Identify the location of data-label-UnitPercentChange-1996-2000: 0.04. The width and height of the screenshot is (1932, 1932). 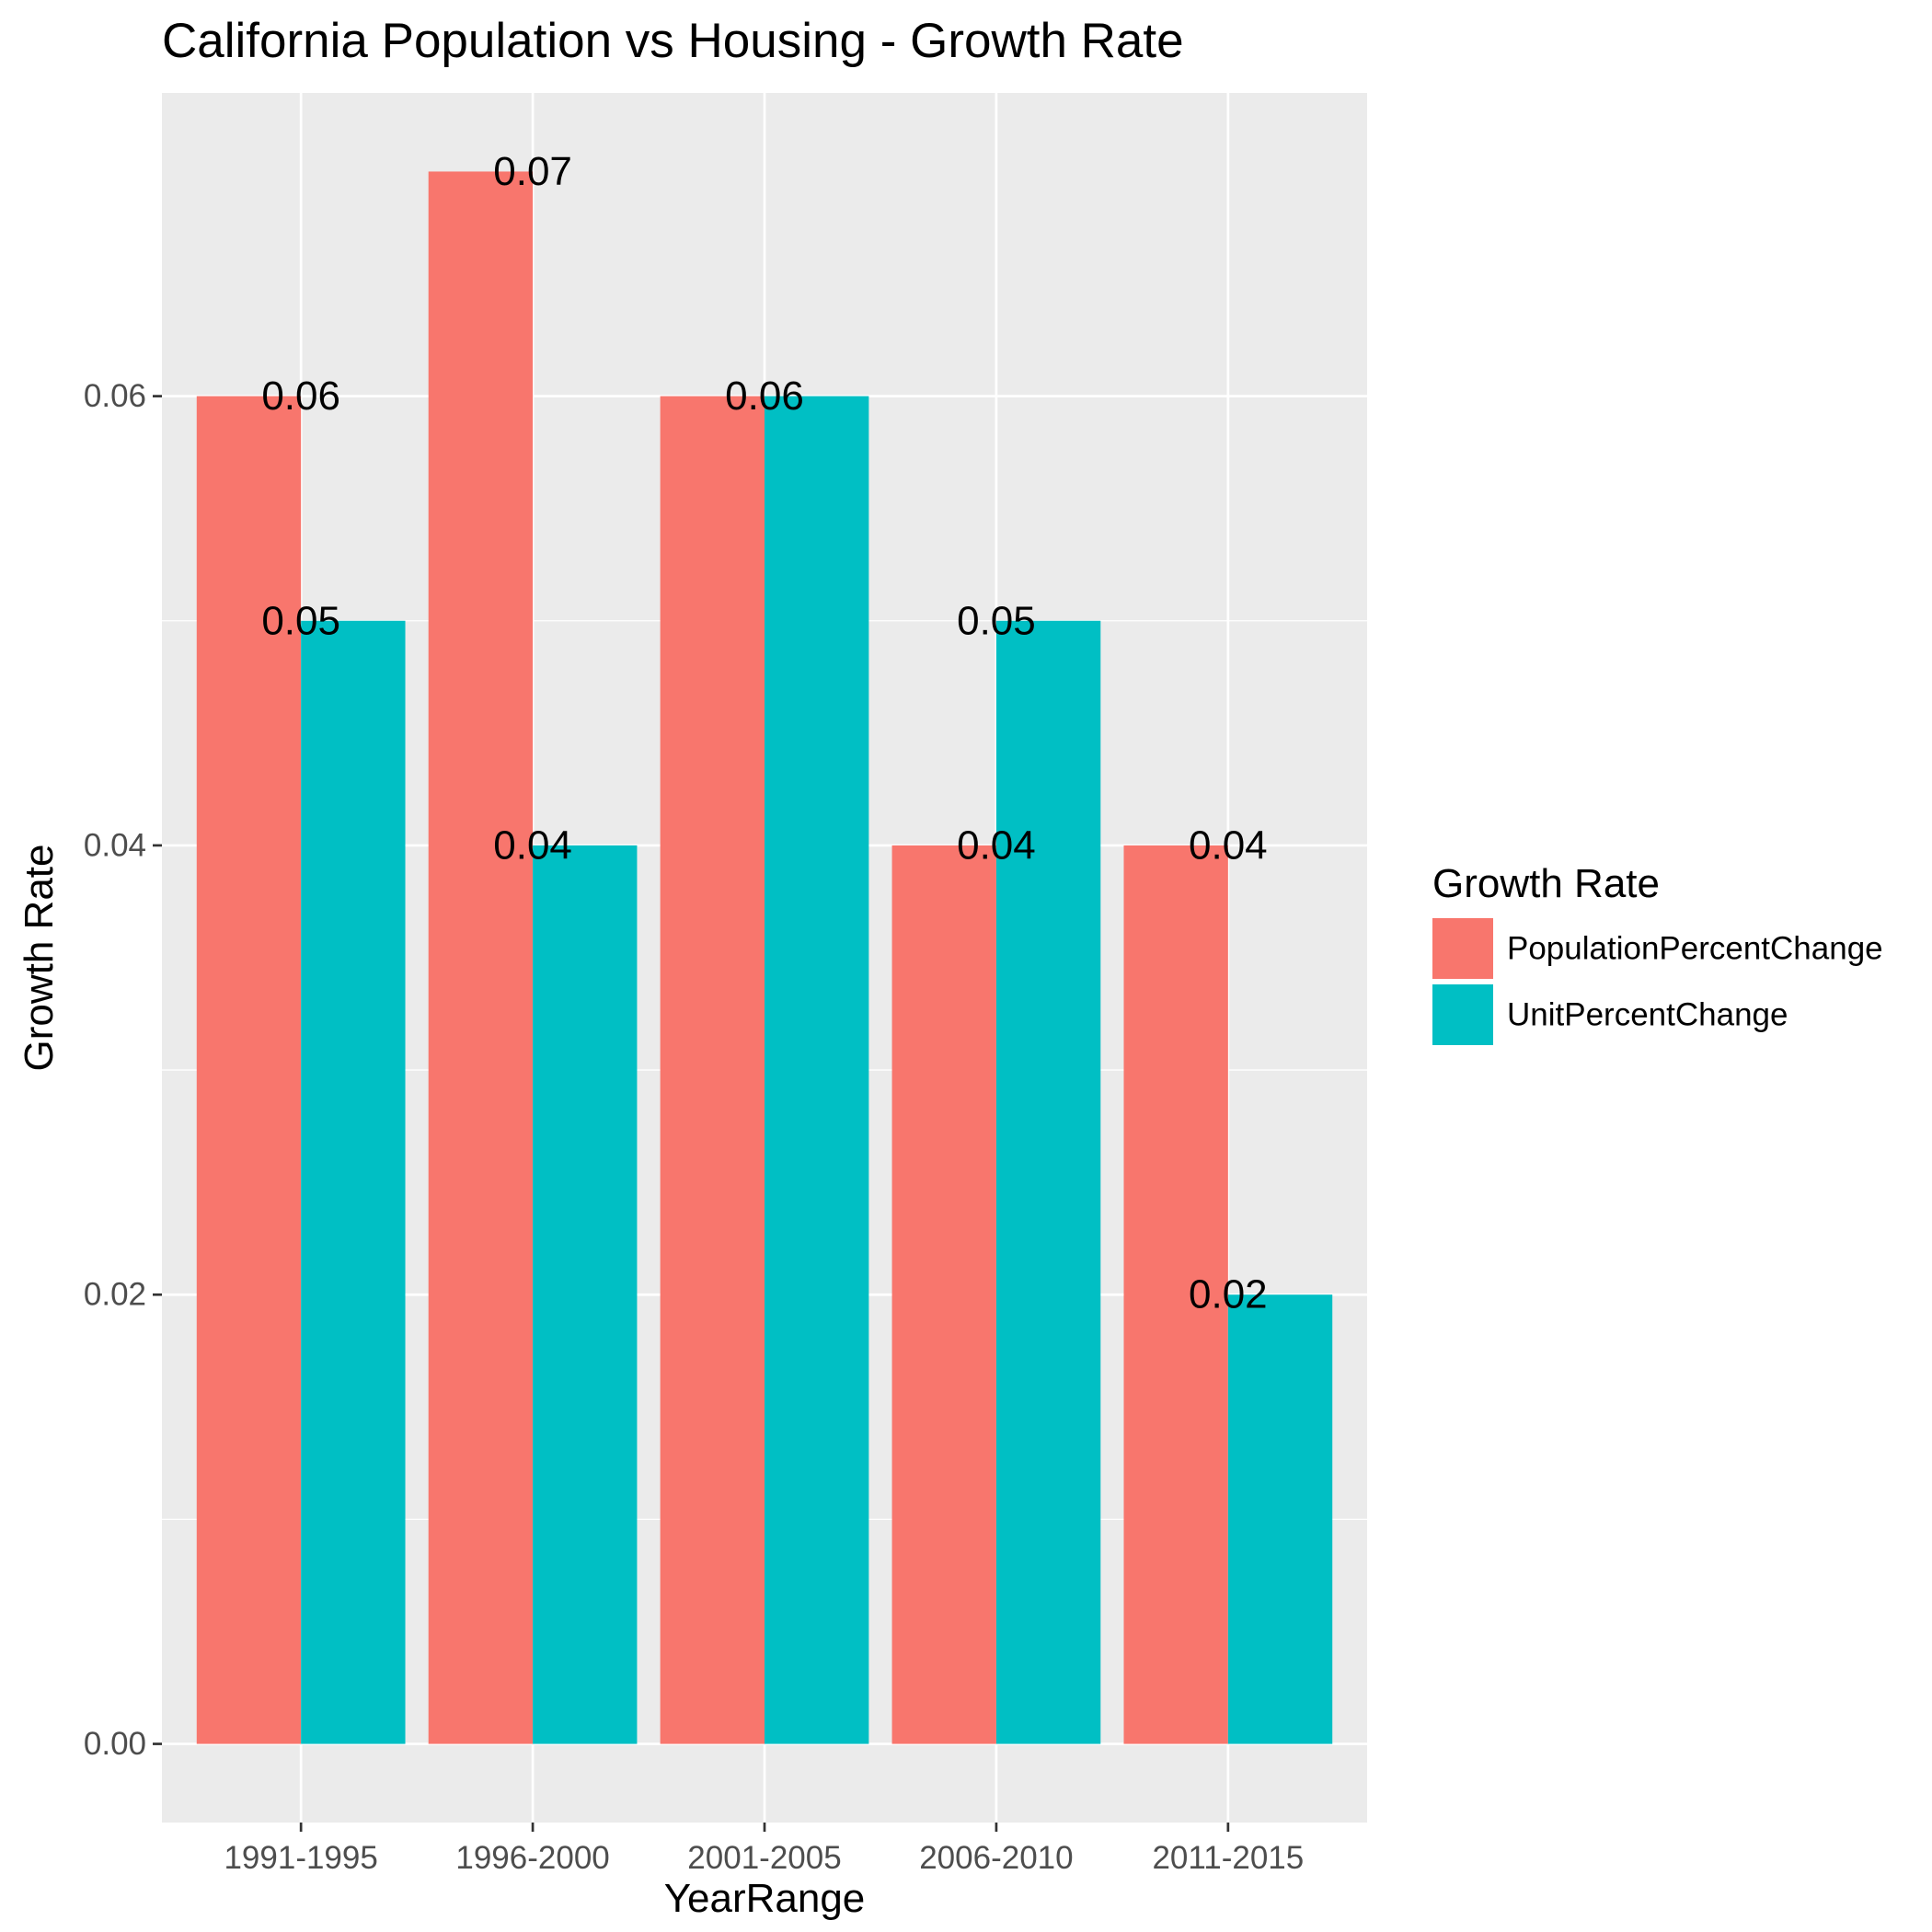
(532, 845).